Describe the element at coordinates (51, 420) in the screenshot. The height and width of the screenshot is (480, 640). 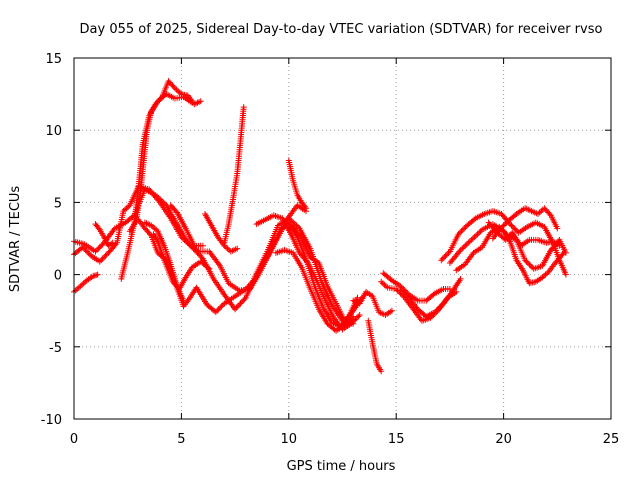
I see `y-tick-label: -10` at that location.